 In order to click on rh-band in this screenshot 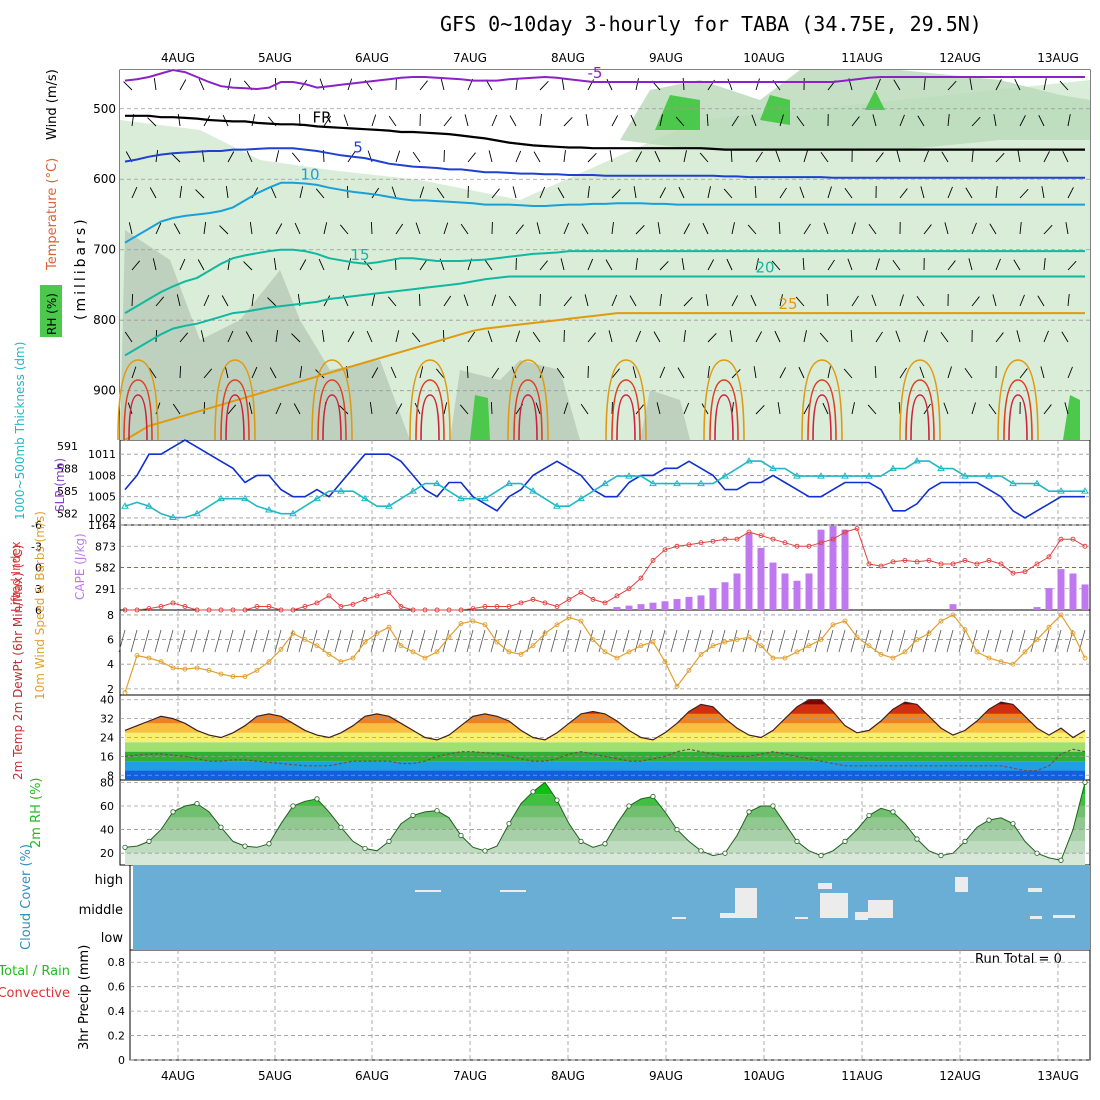, I will do `click(605, 811)`.